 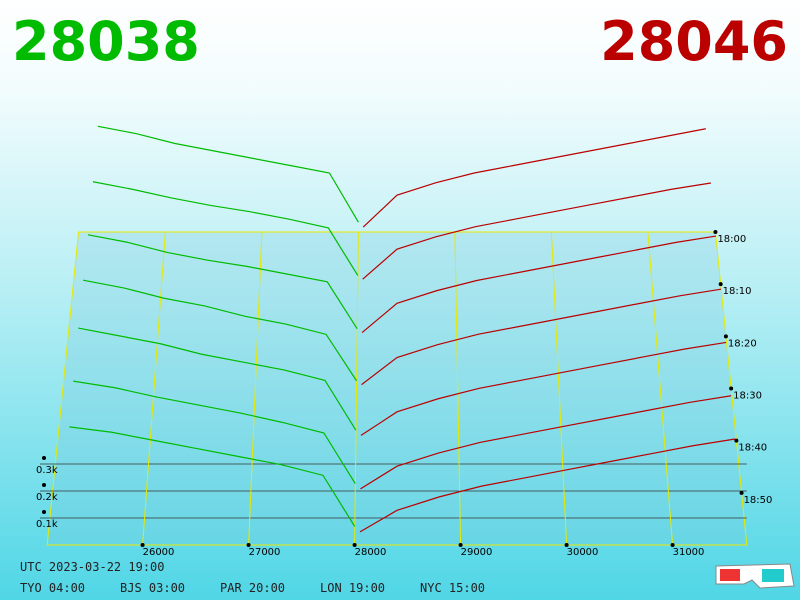 What do you see at coordinates (737, 291) in the screenshot?
I see `time-tick-label: 18:10` at bounding box center [737, 291].